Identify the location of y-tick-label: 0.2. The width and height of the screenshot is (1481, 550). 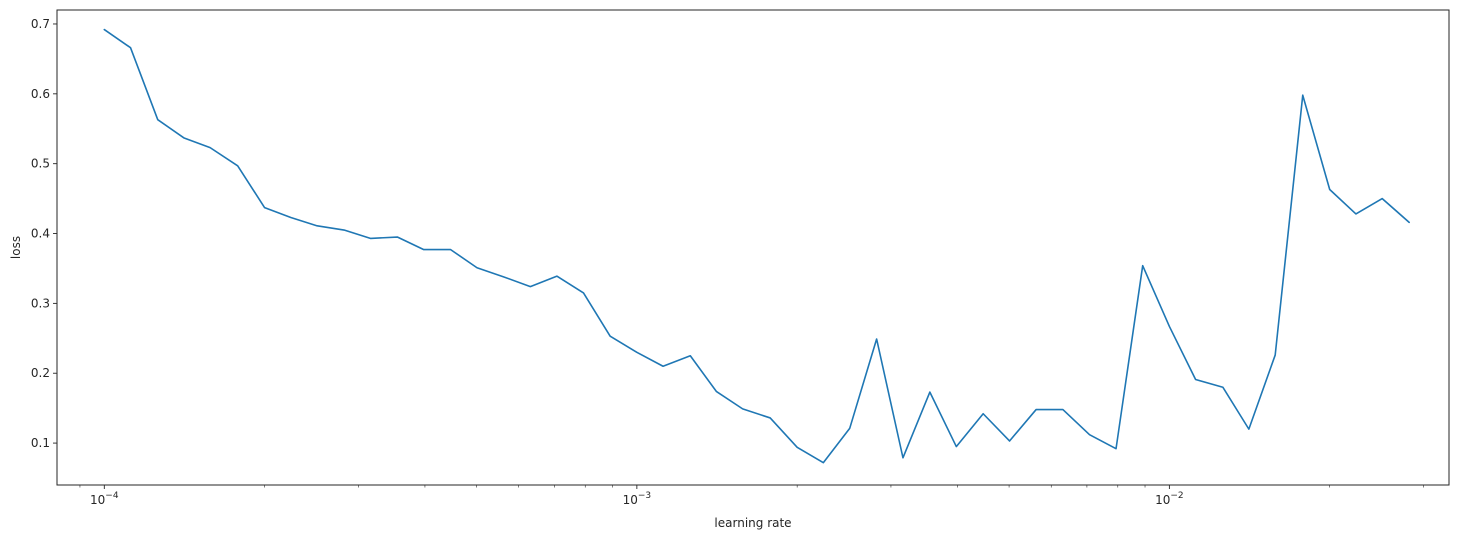
(40, 373).